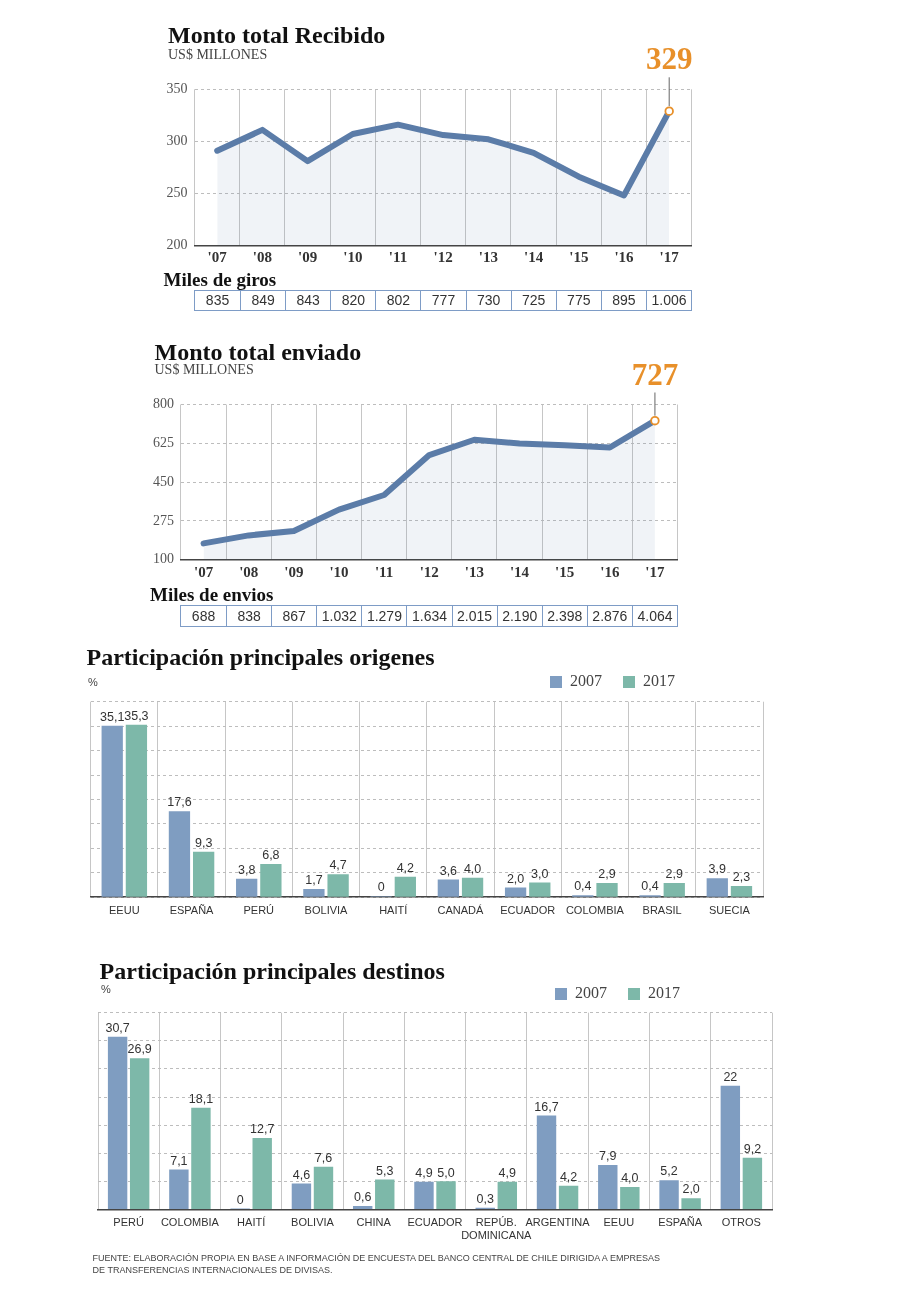 The height and width of the screenshot is (1298, 900). Describe the element at coordinates (729, 909) in the screenshot. I see `x-tick-label: SUECIA` at that location.